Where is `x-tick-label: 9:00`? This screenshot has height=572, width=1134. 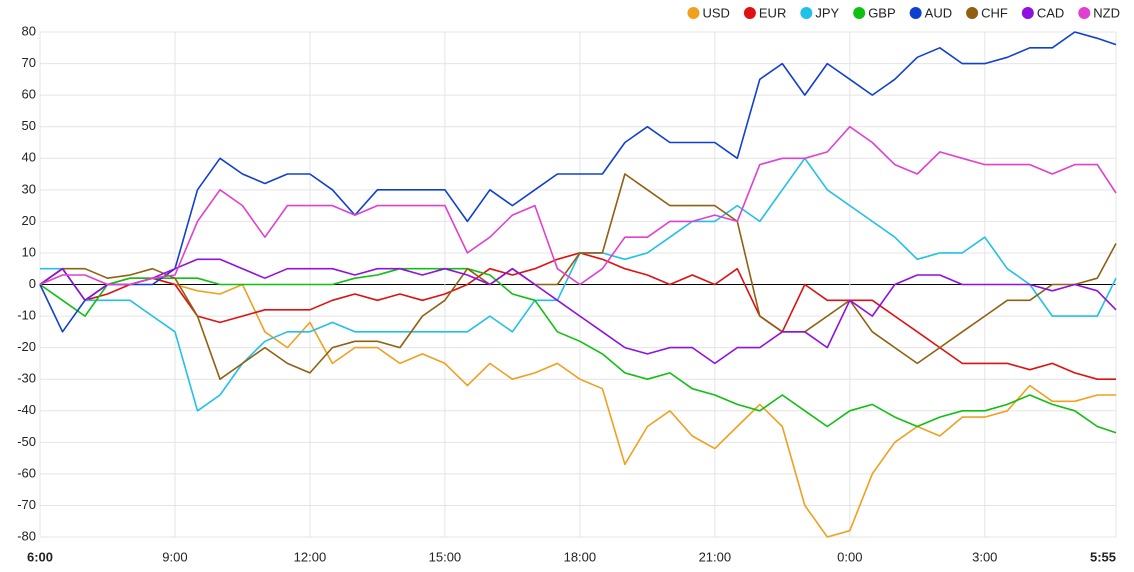
x-tick-label: 9:00 is located at coordinates (174, 556).